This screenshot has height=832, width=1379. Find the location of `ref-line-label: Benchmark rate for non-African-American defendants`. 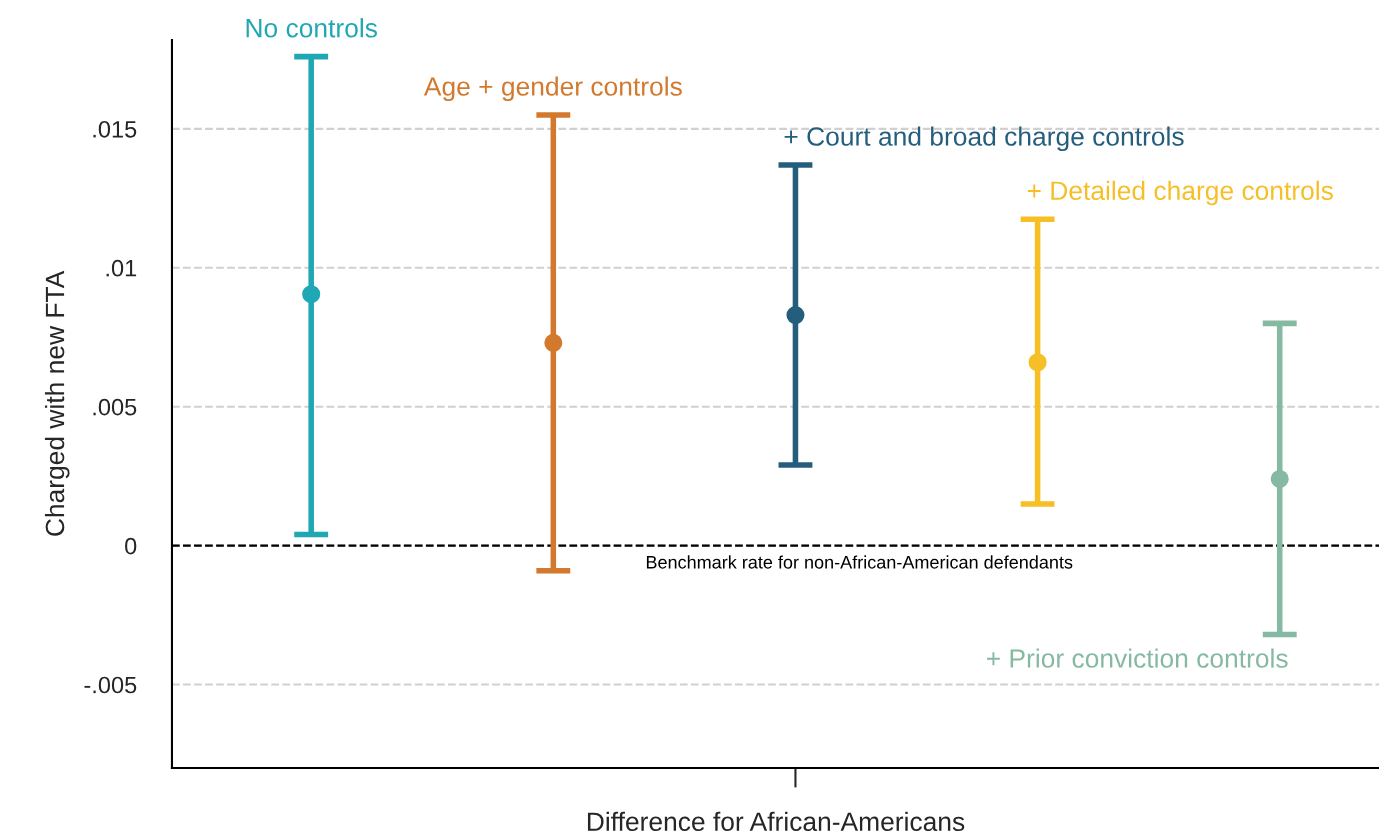

ref-line-label: Benchmark rate for non-African-American defendants is located at coordinates (859, 562).